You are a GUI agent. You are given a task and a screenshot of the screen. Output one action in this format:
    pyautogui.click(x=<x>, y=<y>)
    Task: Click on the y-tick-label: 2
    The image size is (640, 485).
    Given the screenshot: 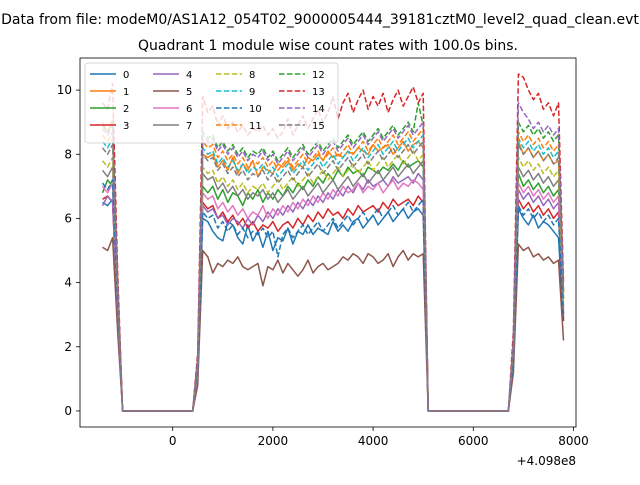 What is the action you would take?
    pyautogui.click(x=68, y=347)
    